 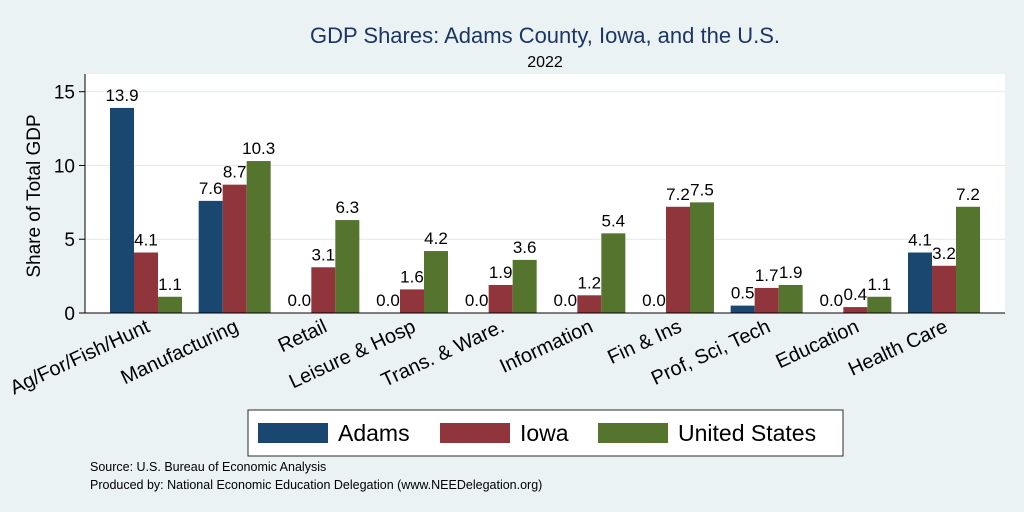 What do you see at coordinates (944, 289) in the screenshot?
I see `bar-iowa-health-care` at bounding box center [944, 289].